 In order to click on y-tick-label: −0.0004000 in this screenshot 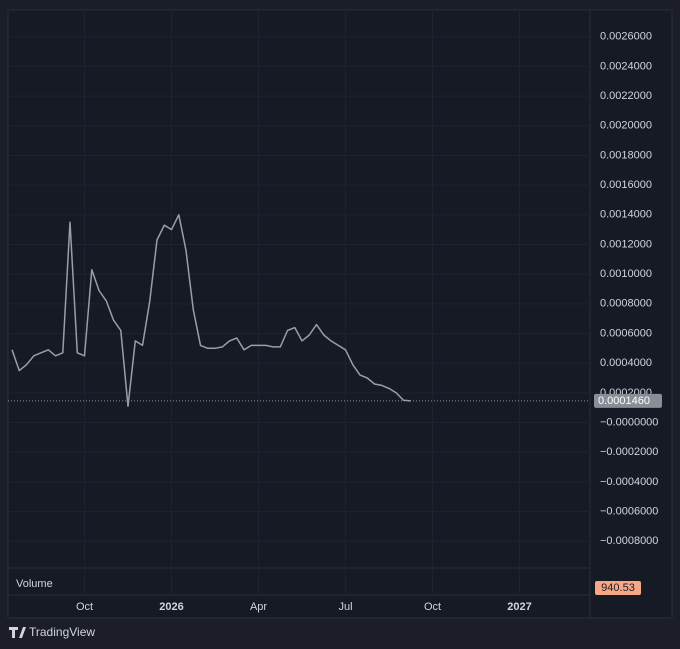, I will do `click(629, 482)`.